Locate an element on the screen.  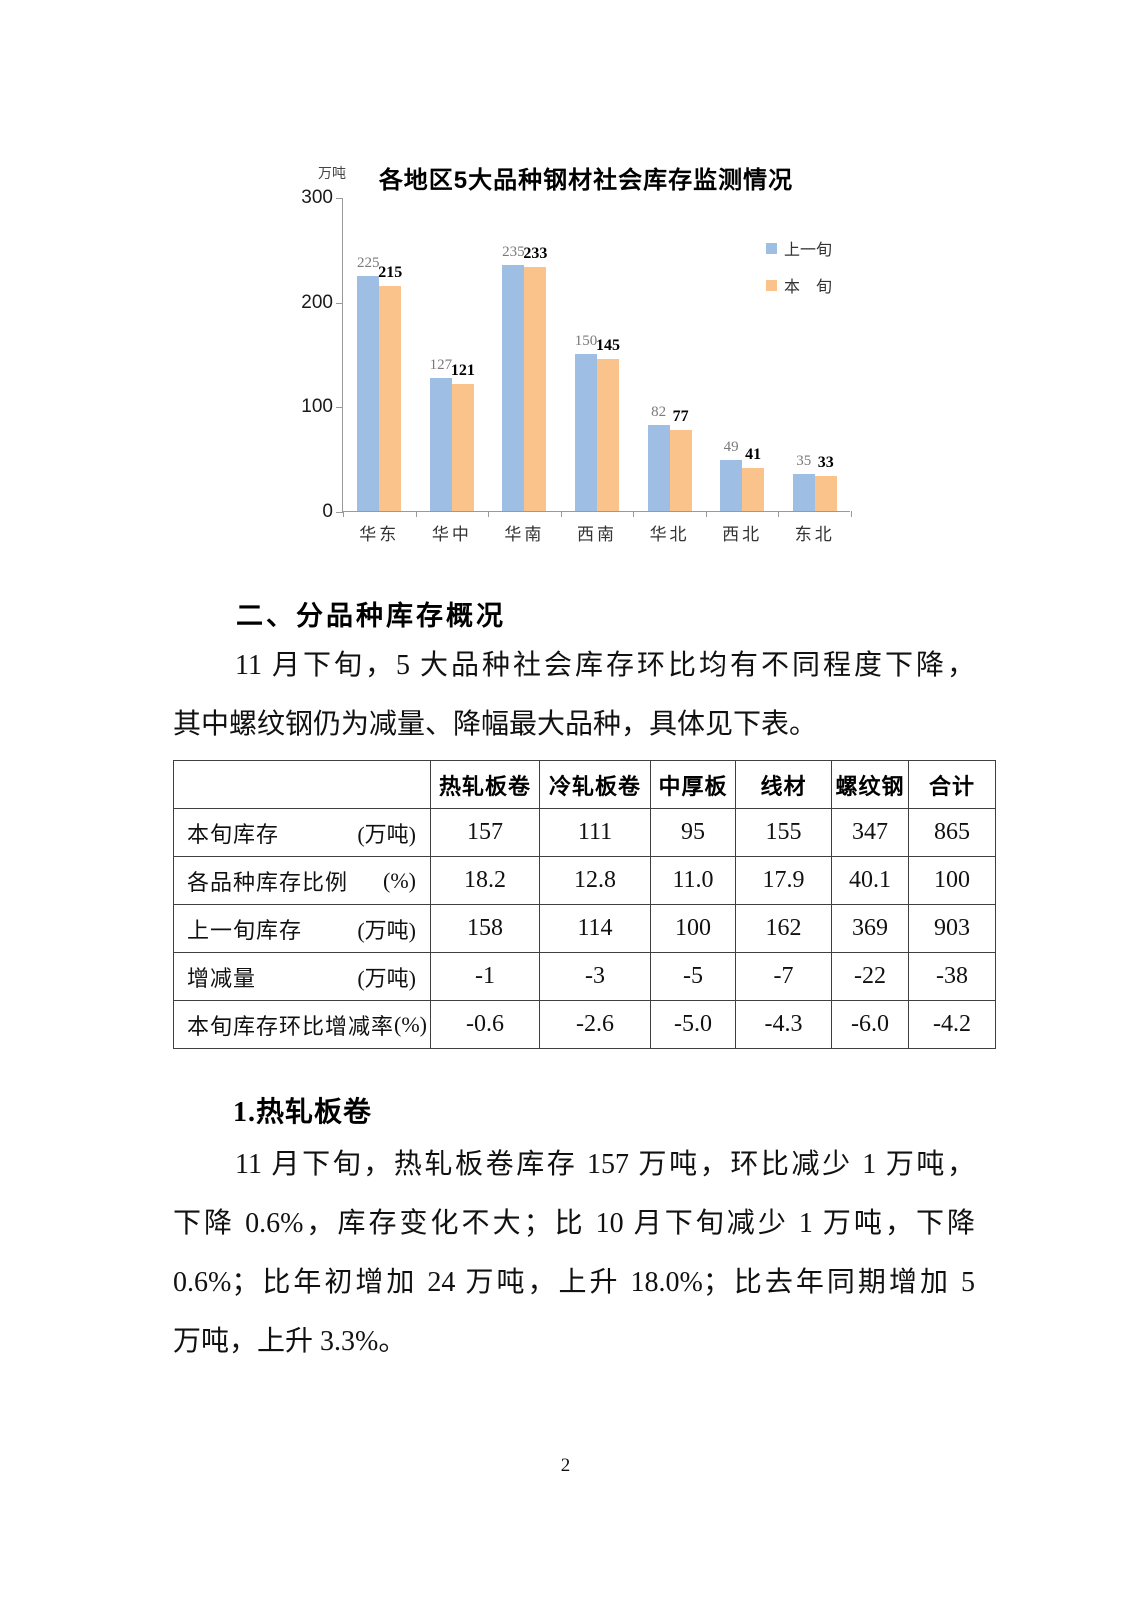
paragraph-line: 下降 0.6%，库存变化不大；比 10 月下旬减少 1 万吨，下降 is located at coordinates (574, 1223).